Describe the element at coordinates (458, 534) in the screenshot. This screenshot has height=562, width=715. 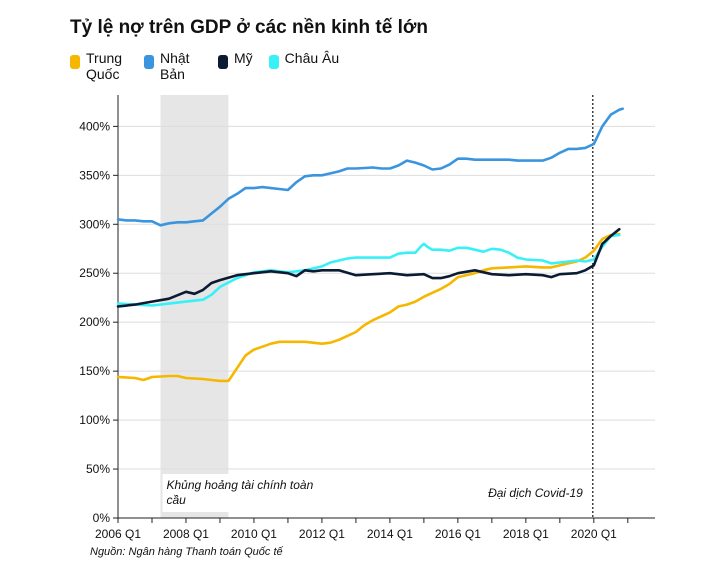
I see `x-tick-label: 2016 Q1` at that location.